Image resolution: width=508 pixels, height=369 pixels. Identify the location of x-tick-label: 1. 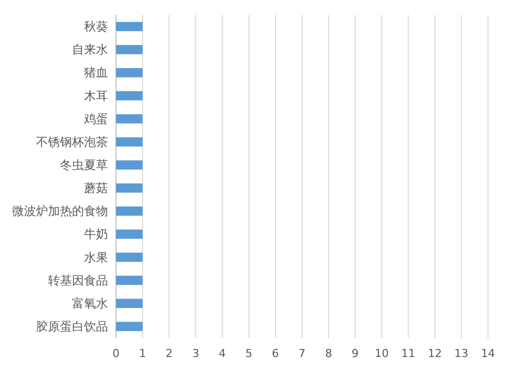
(142, 353).